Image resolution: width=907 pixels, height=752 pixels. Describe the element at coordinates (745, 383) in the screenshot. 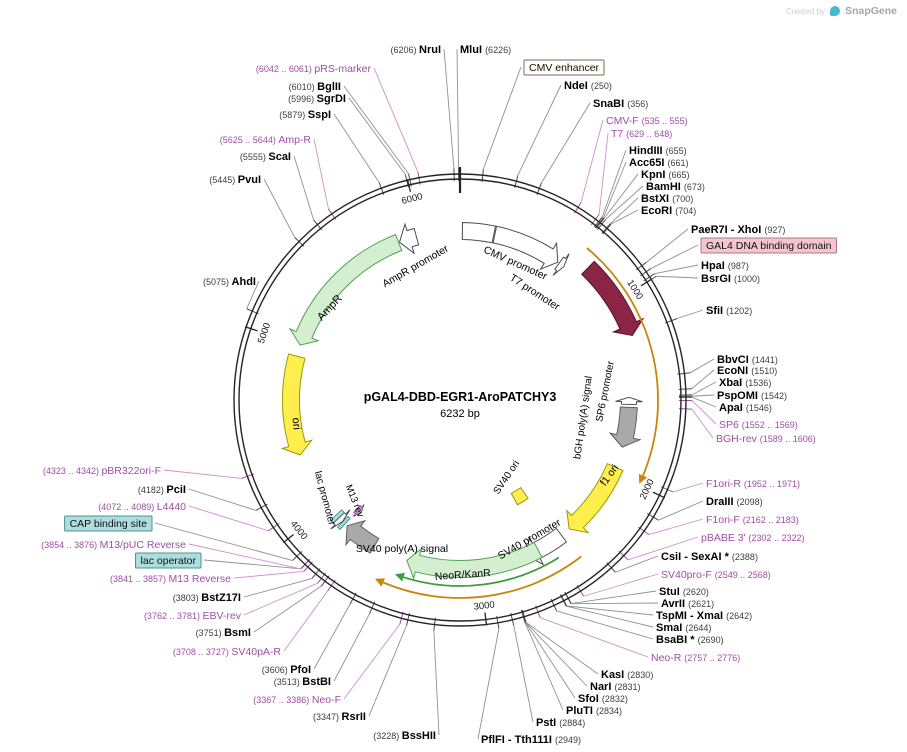

I see `site-label-xbai: XbaI (1536)` at that location.